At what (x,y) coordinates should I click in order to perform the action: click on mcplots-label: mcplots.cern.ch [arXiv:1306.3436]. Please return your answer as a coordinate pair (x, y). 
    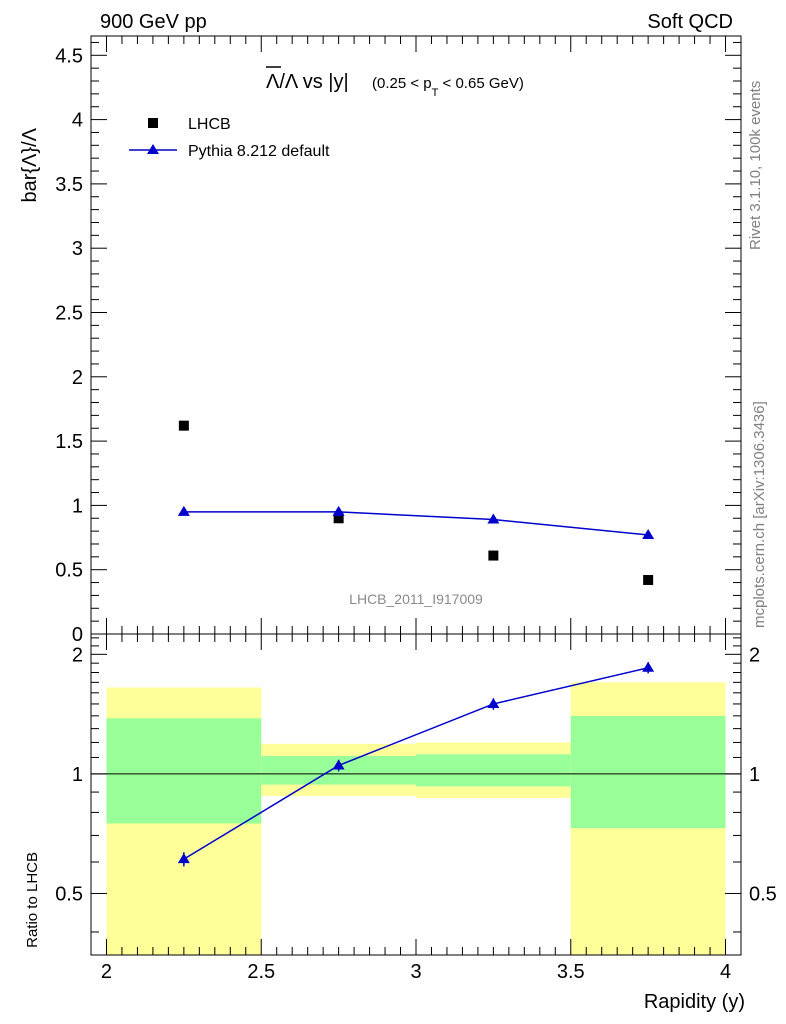
    Looking at the image, I should click on (759, 514).